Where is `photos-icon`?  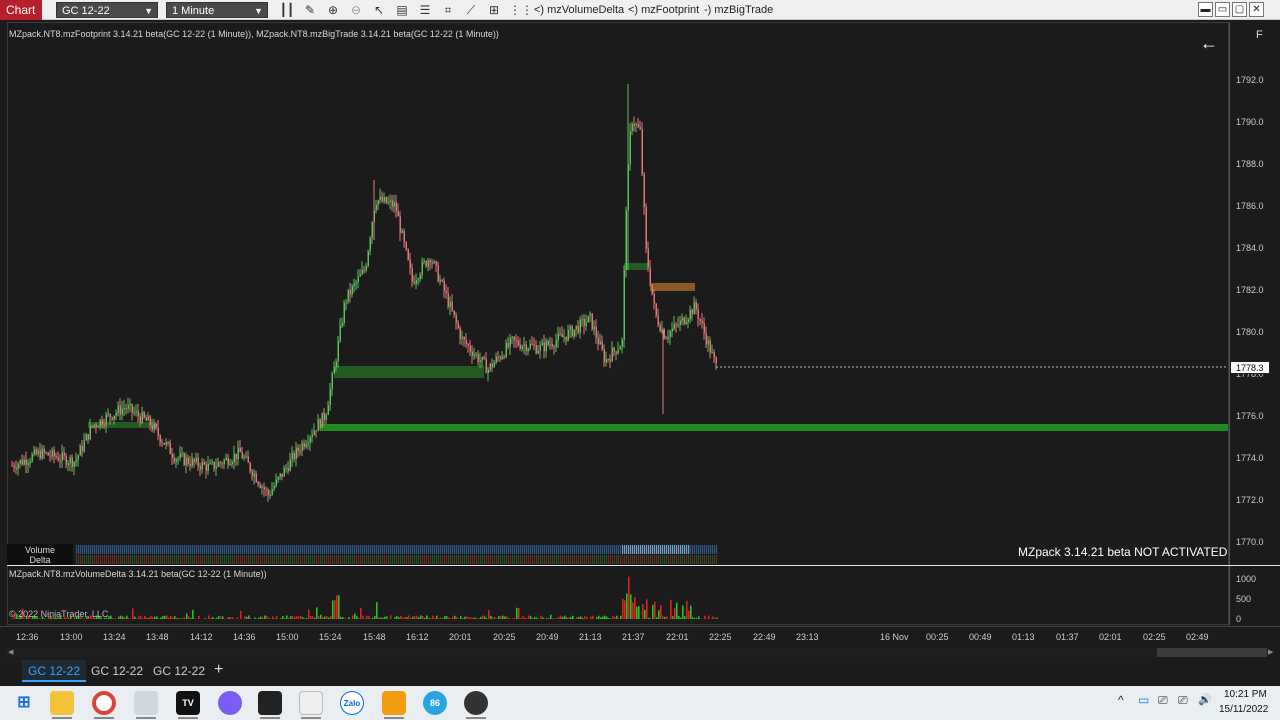 photos-icon is located at coordinates (146, 703).